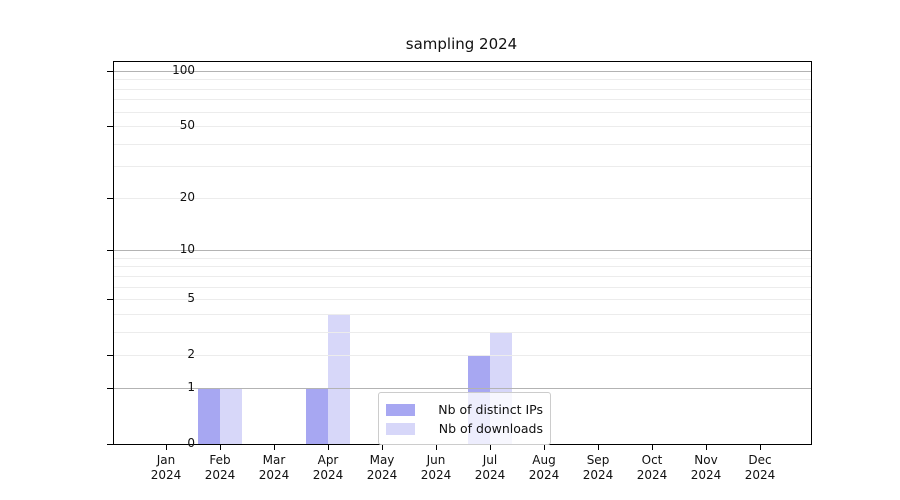 Image resolution: width=900 pixels, height=500 pixels. I want to click on legend-label: Nb of distinct IPs, so click(490, 409).